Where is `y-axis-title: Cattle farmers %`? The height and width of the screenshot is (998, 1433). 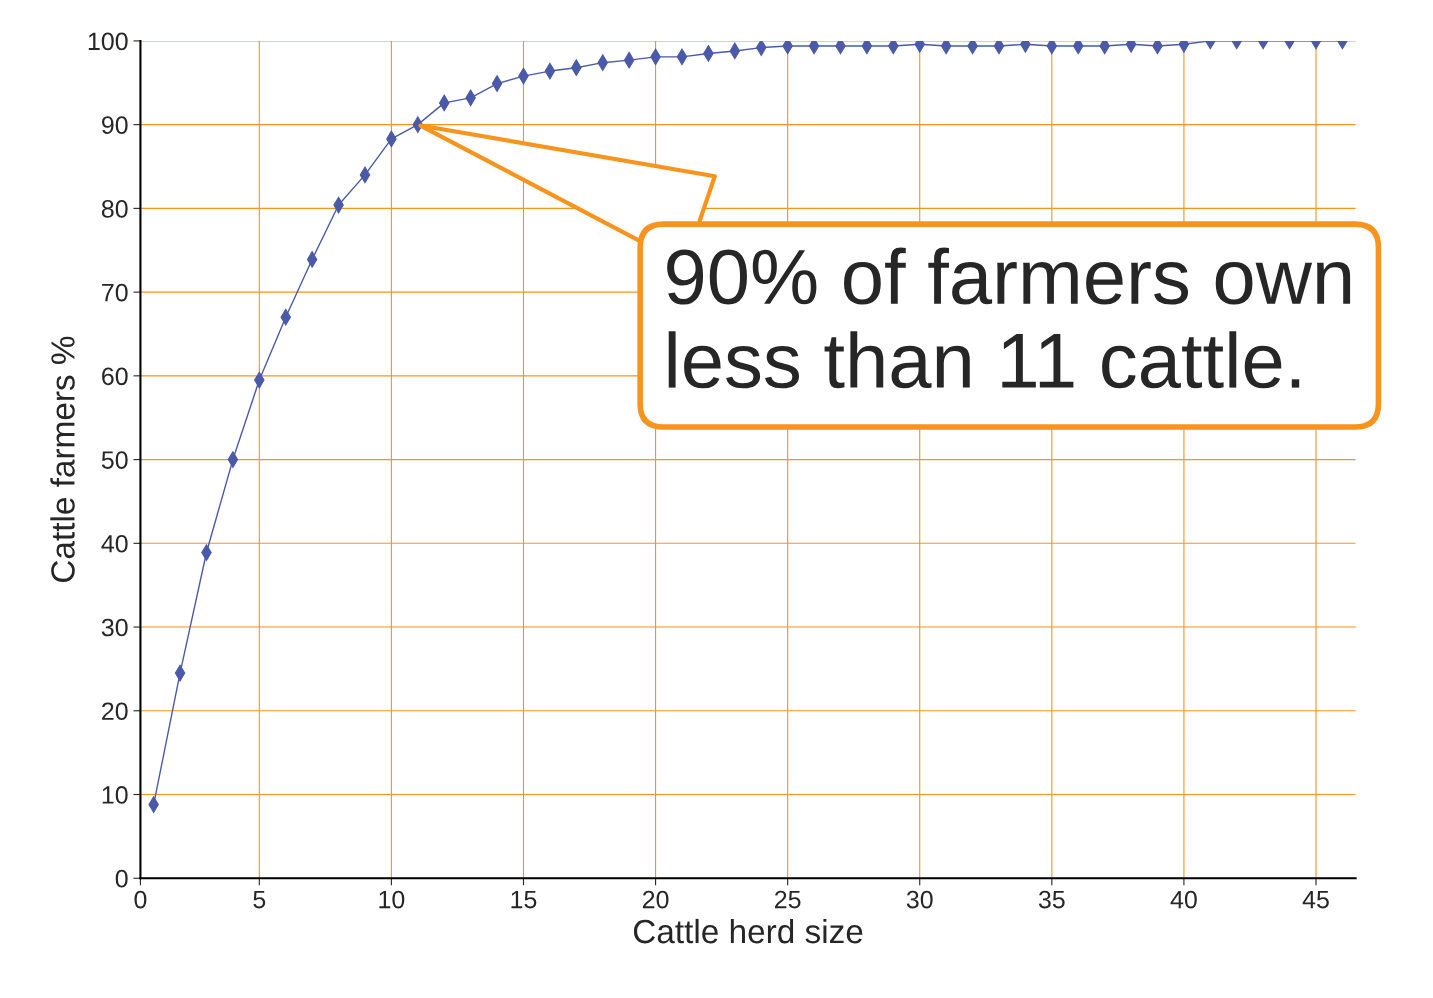
y-axis-title: Cattle farmers % is located at coordinates (62, 459).